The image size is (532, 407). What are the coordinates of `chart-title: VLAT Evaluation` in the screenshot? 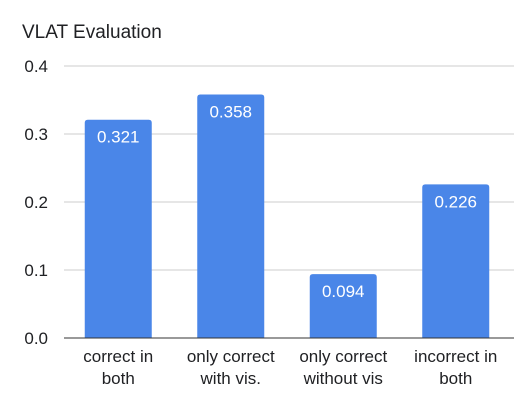 It's located at (92, 32).